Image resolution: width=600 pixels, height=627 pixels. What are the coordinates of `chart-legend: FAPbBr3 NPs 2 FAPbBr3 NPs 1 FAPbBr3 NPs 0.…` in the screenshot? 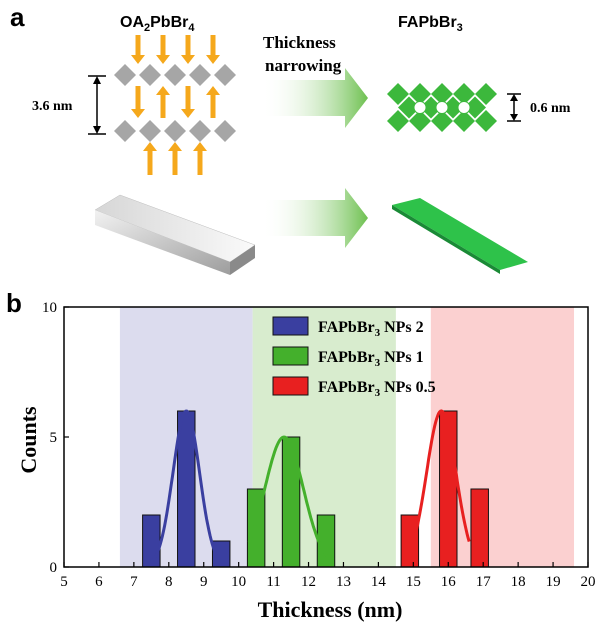 It's located at (354, 357).